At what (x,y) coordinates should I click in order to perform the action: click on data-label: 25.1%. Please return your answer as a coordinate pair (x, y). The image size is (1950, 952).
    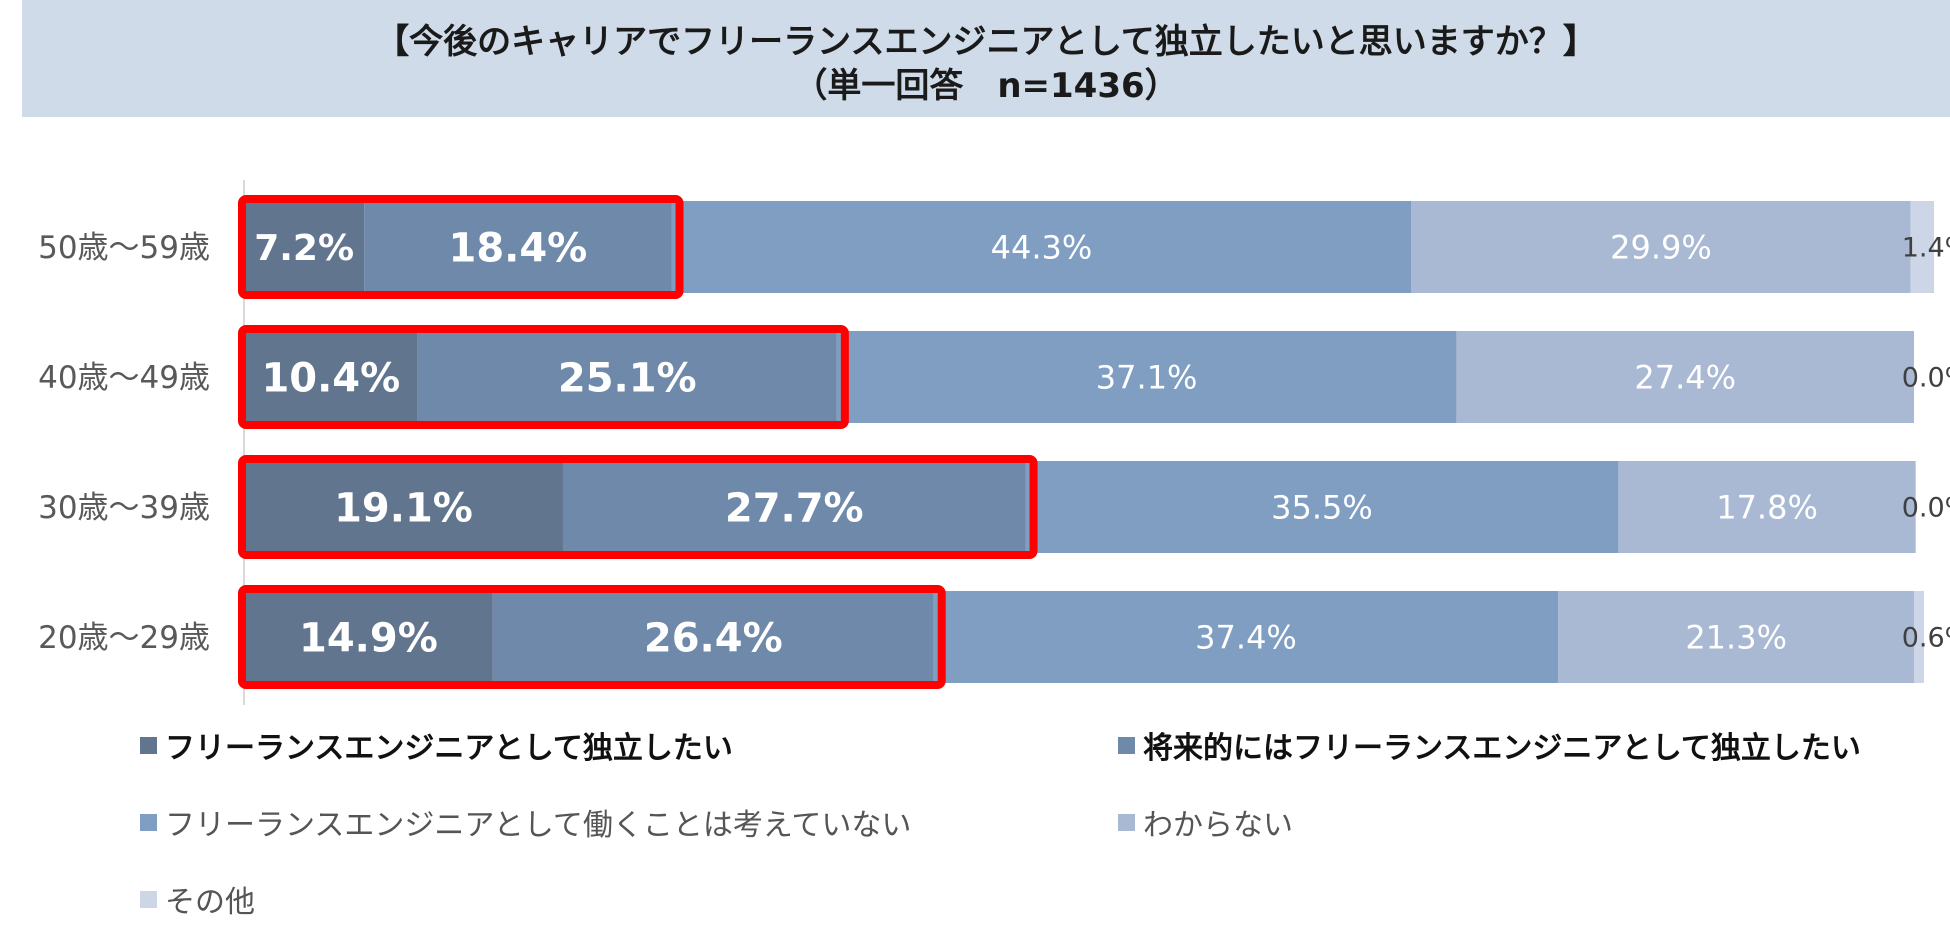
    Looking at the image, I should click on (627, 378).